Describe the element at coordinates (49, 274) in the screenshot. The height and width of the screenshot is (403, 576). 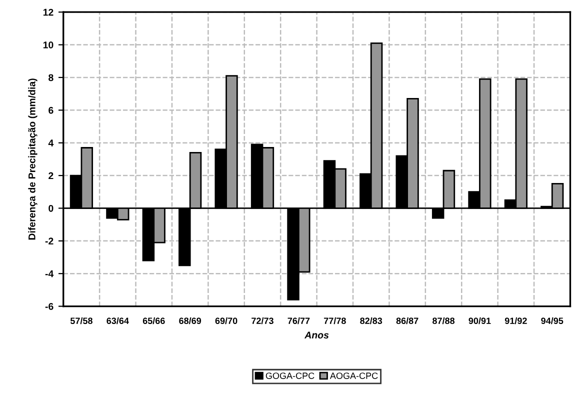
I see `y-tick-label: -4` at that location.